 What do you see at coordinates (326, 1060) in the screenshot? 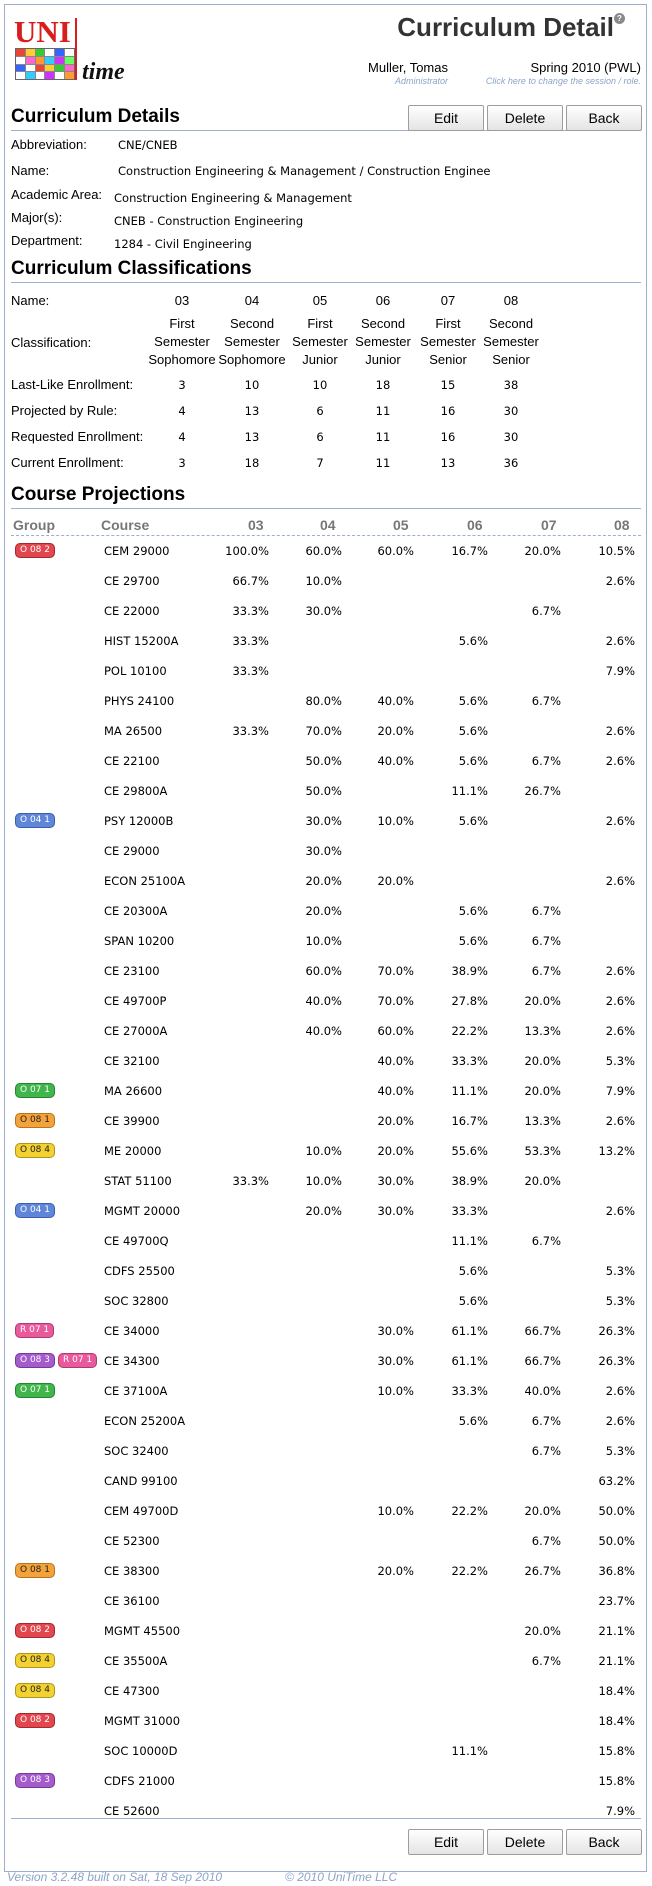
I see `projection-row: CE 32100 40.0% 33.3% 20.0% 5.3%` at bounding box center [326, 1060].